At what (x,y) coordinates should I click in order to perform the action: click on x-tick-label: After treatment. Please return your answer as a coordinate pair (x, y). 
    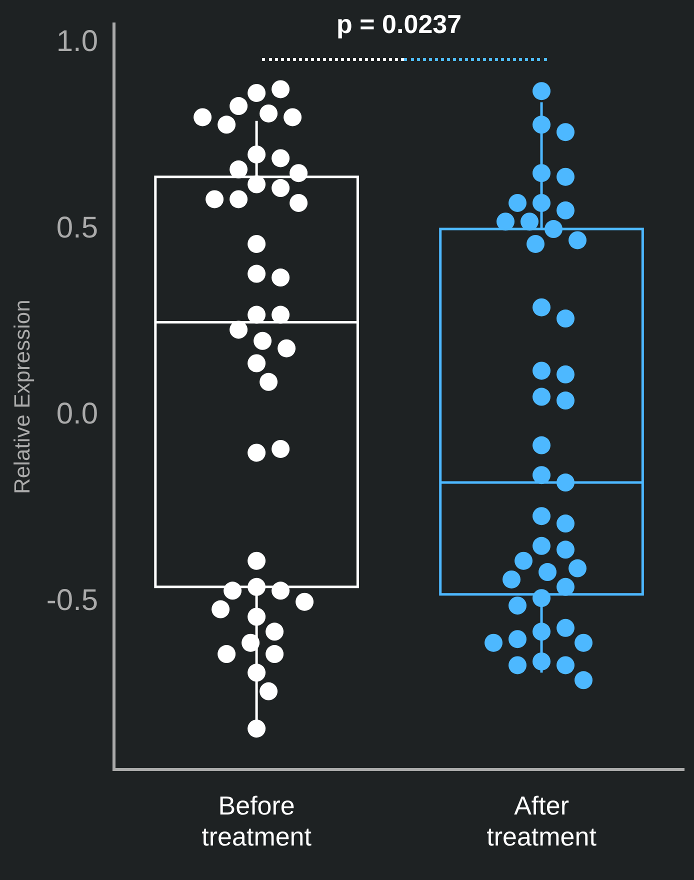
    Looking at the image, I should click on (542, 821).